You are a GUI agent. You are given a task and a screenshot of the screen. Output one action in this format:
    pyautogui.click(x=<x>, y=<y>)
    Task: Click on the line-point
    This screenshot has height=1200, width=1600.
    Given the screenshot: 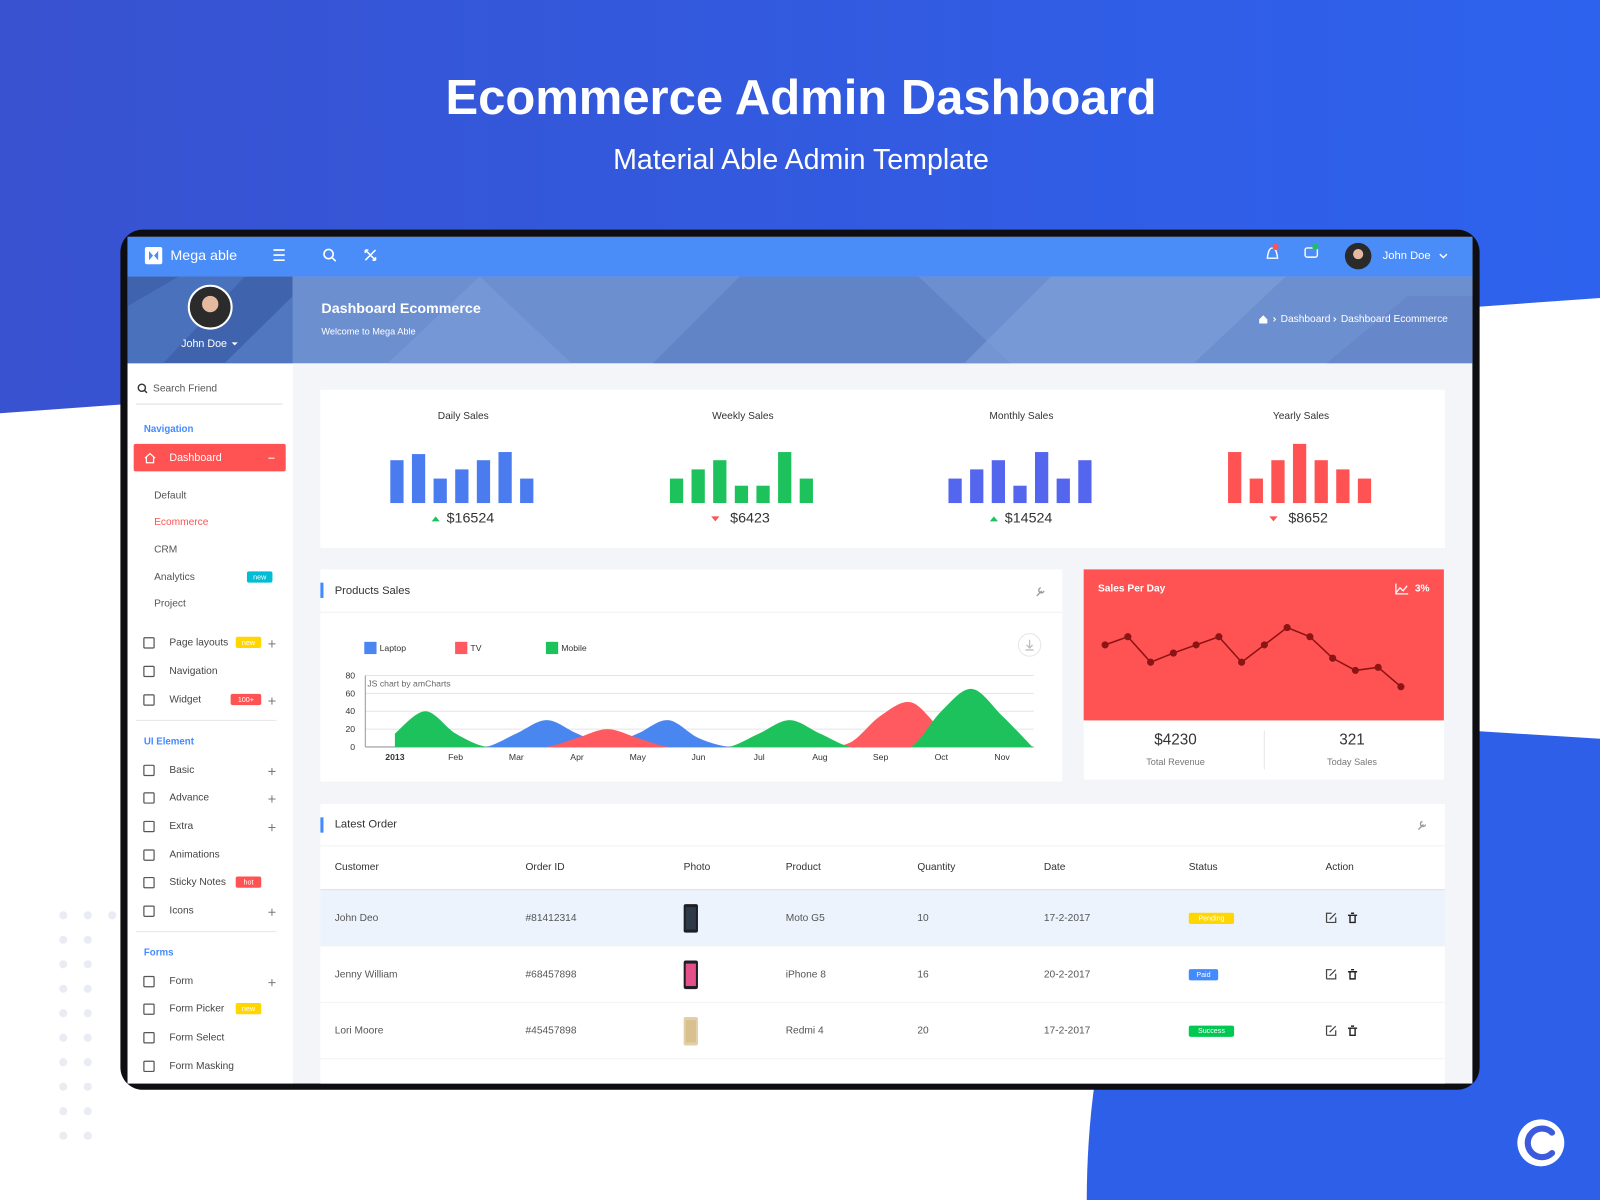 What is the action you would take?
    pyautogui.click(x=1151, y=662)
    